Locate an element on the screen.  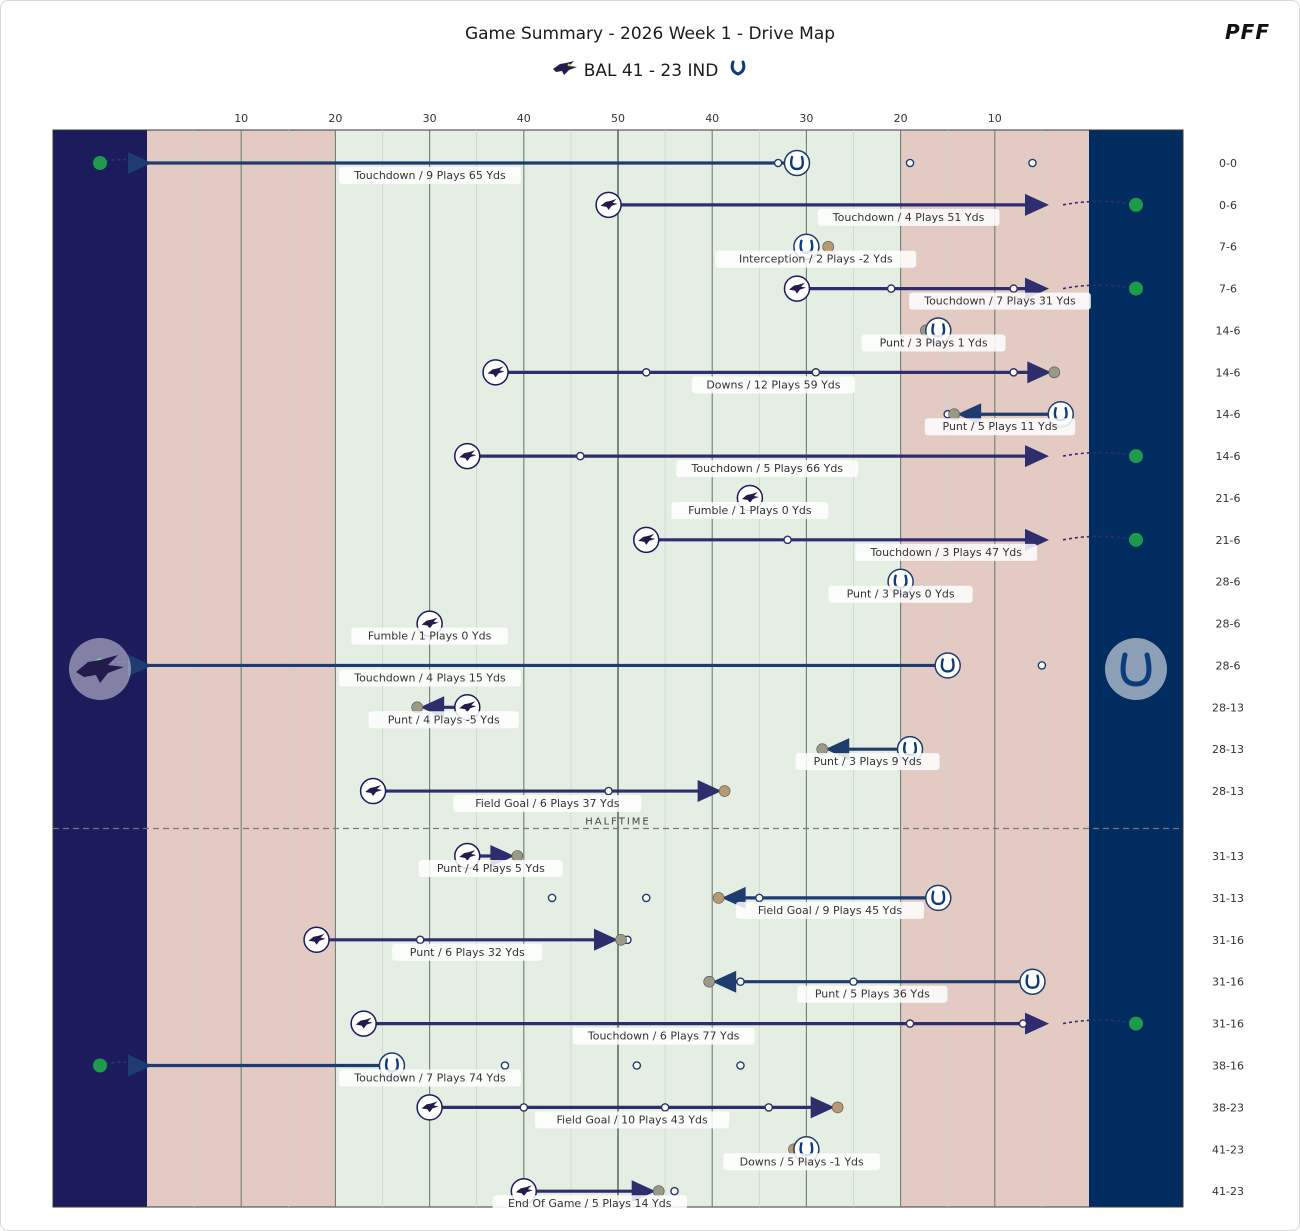
x-tick-label: 50 is located at coordinates (618, 118).